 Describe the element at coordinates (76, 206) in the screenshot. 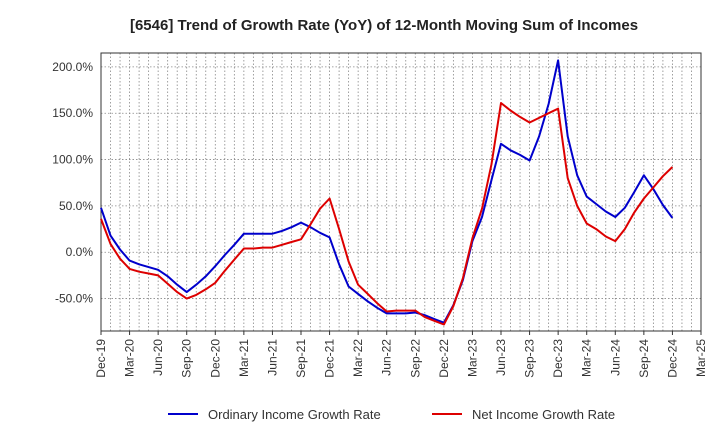

I see `y-tick-label: 50.0%` at that location.